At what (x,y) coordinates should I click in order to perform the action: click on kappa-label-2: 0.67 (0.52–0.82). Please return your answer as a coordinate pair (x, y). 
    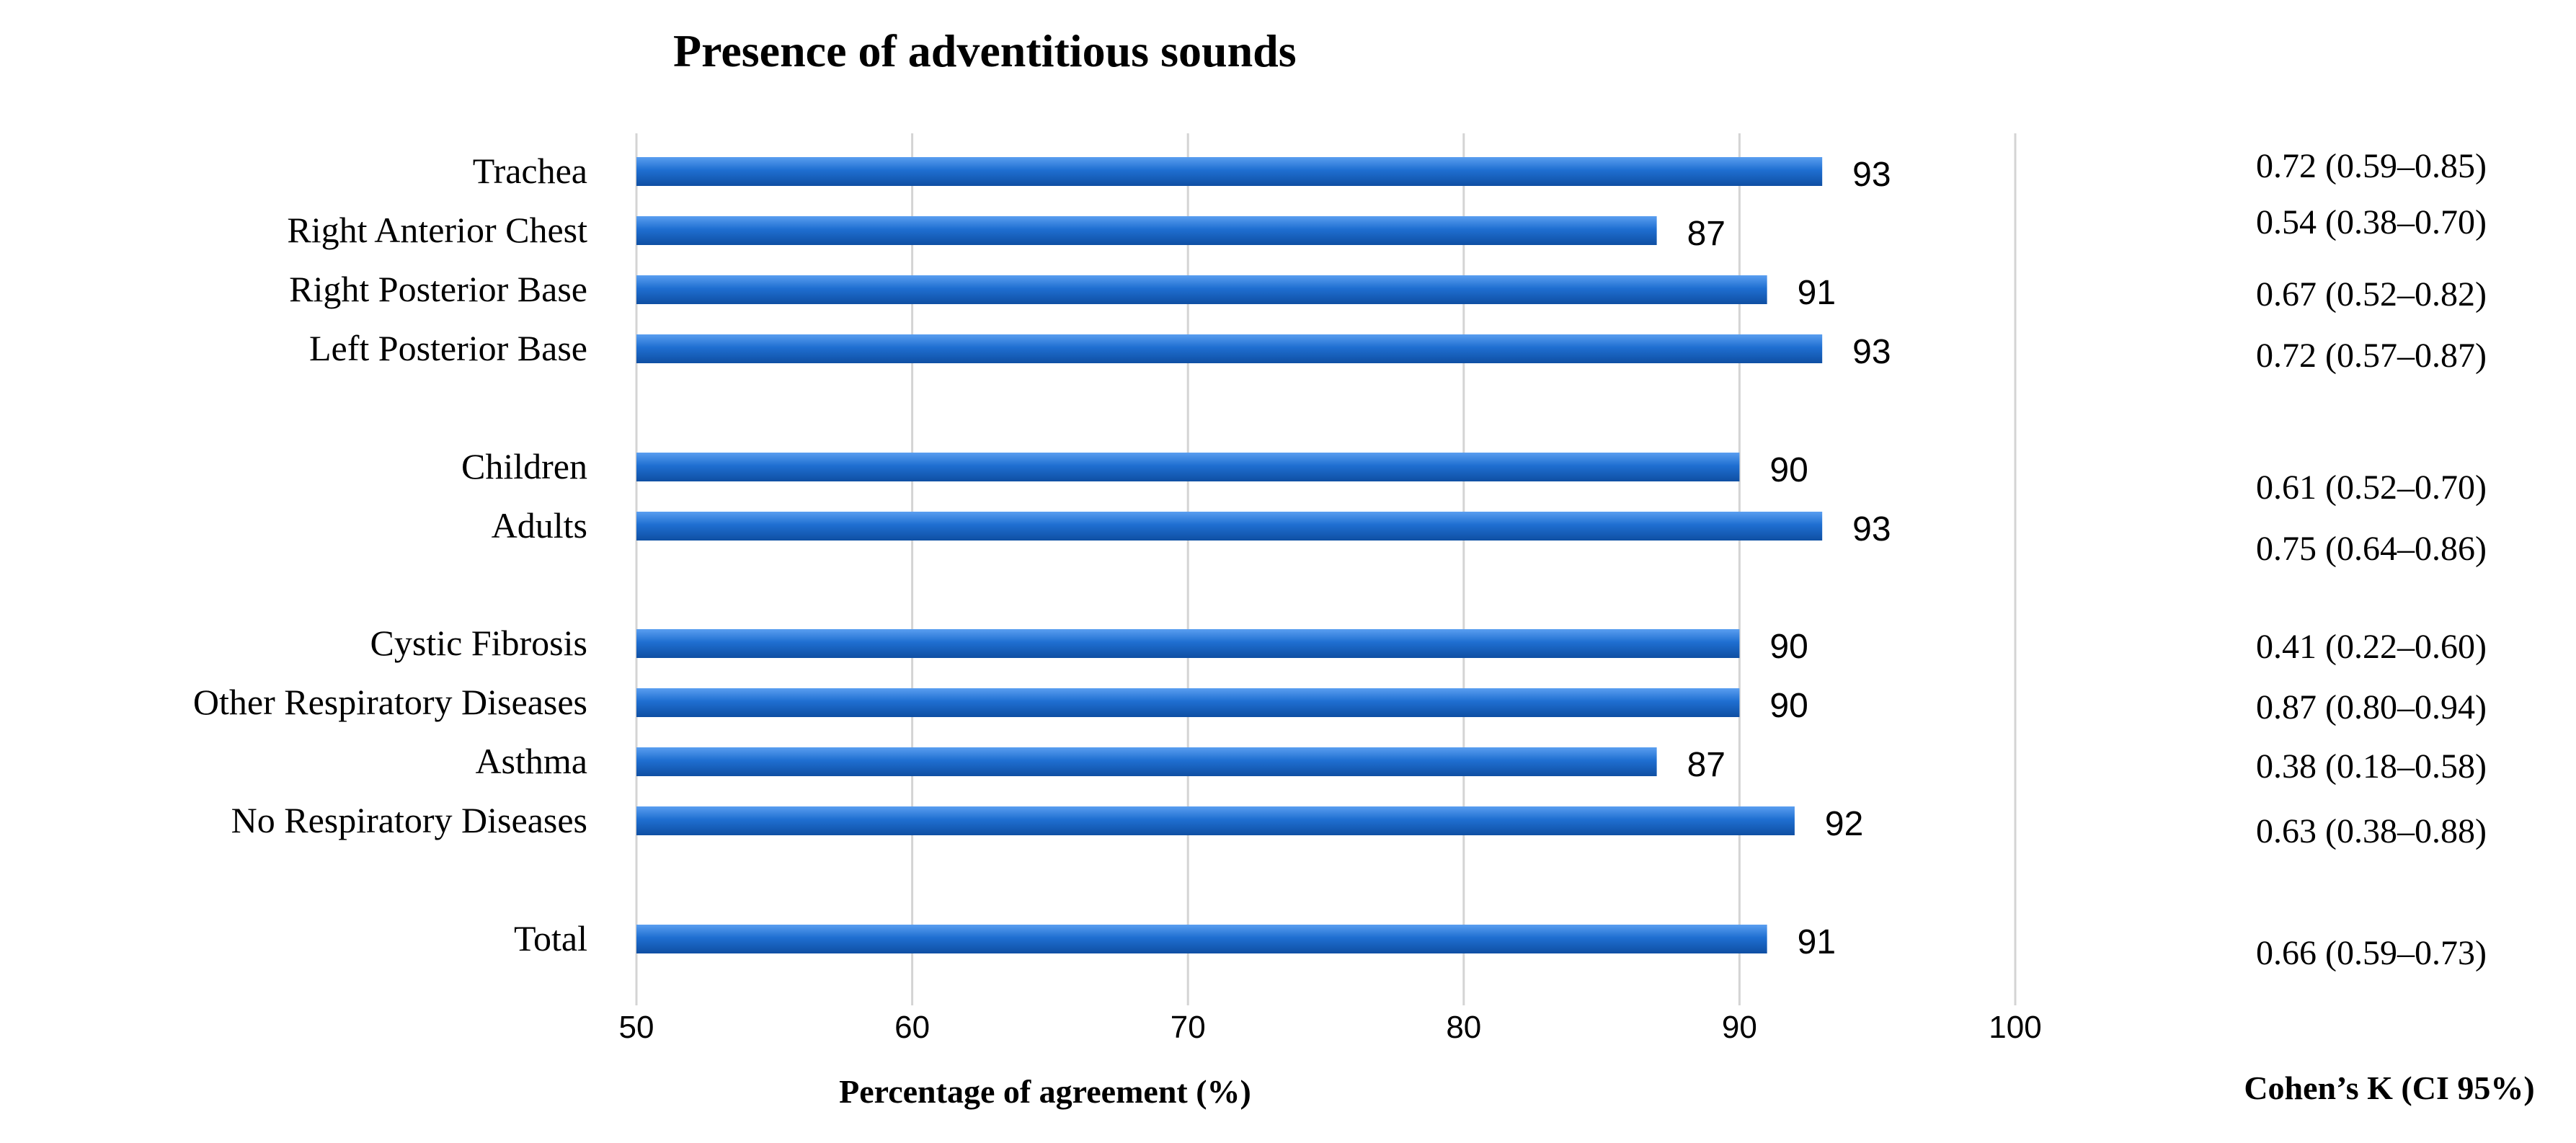
    Looking at the image, I should click on (2371, 294).